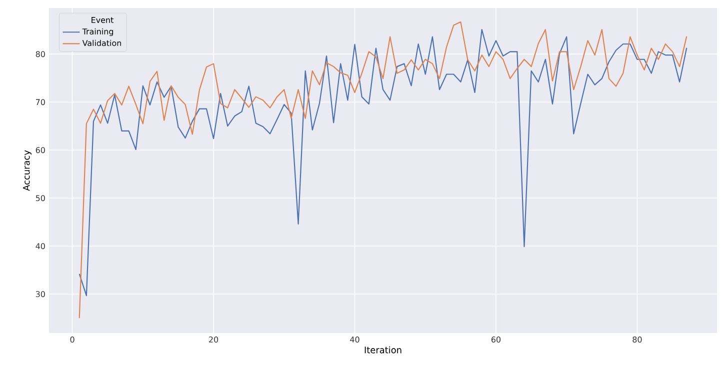 The height and width of the screenshot is (377, 724). Describe the element at coordinates (27, 170) in the screenshot. I see `y-axis-title: Accuracy` at that location.